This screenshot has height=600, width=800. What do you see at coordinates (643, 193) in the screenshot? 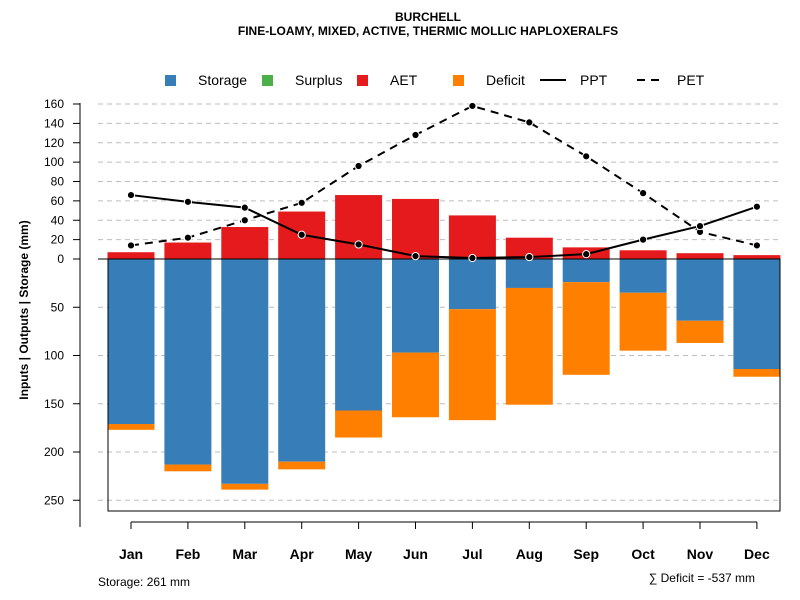
I see `pet-point-oct` at bounding box center [643, 193].